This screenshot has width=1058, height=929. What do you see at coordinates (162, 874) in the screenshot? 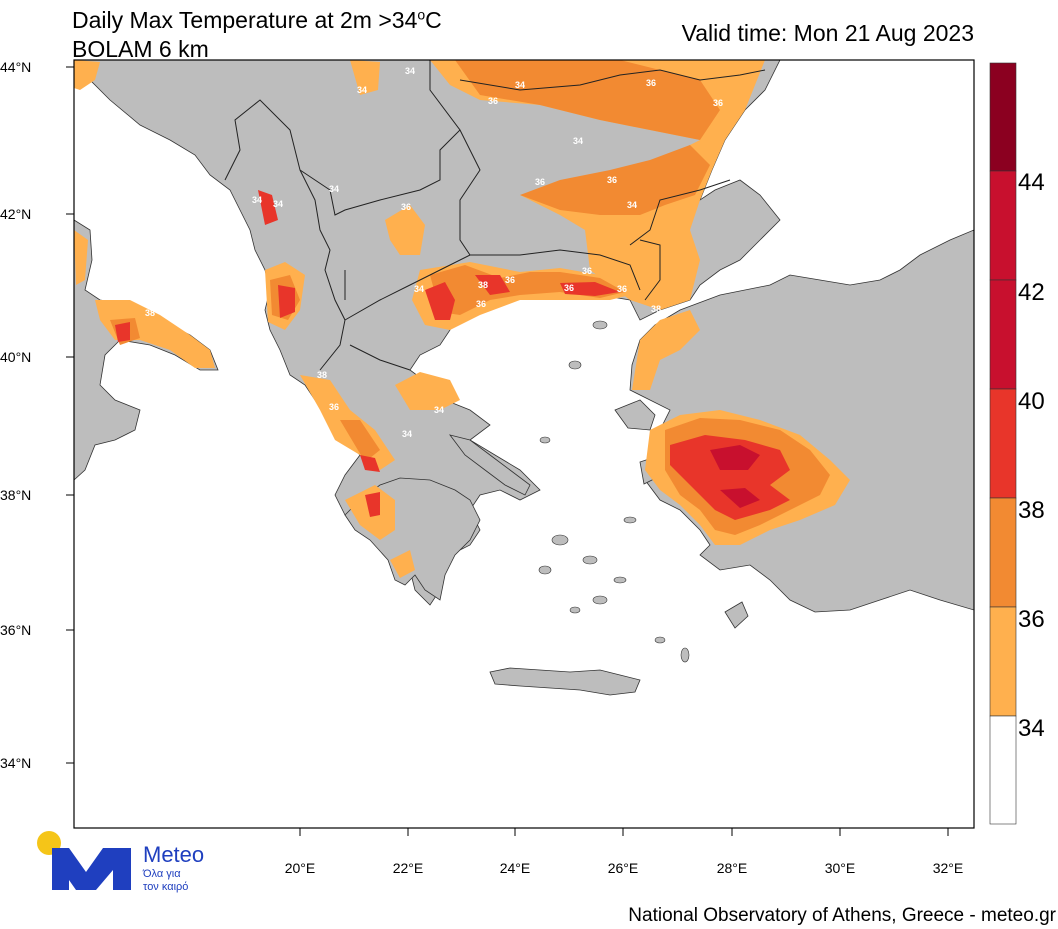
I see `logo-sub-1: Όλα για` at bounding box center [162, 874].